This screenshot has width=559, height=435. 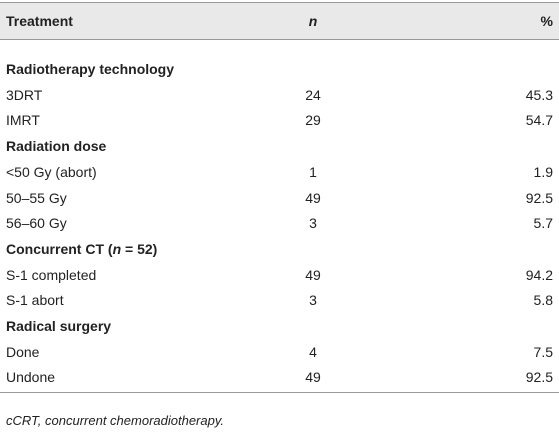 I want to click on section-title-part: = 52), so click(x=139, y=248).